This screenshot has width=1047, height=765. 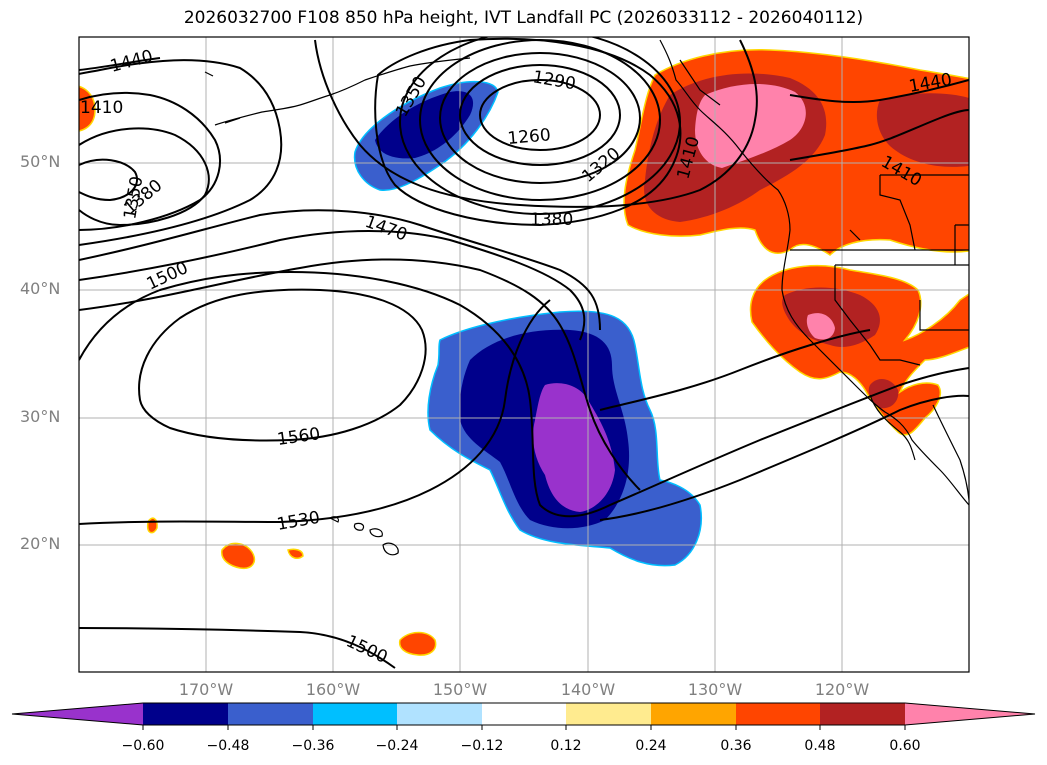 What do you see at coordinates (143, 746) in the screenshot?
I see `colorbar-tick-label: −0.60` at bounding box center [143, 746].